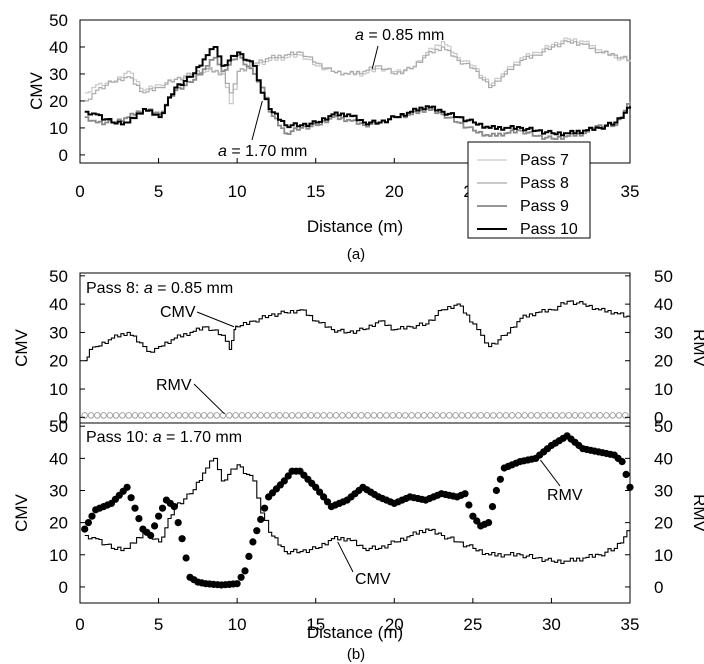 The height and width of the screenshot is (664, 704). Describe the element at coordinates (663, 332) in the screenshot. I see `y2-tick-label: 30` at that location.